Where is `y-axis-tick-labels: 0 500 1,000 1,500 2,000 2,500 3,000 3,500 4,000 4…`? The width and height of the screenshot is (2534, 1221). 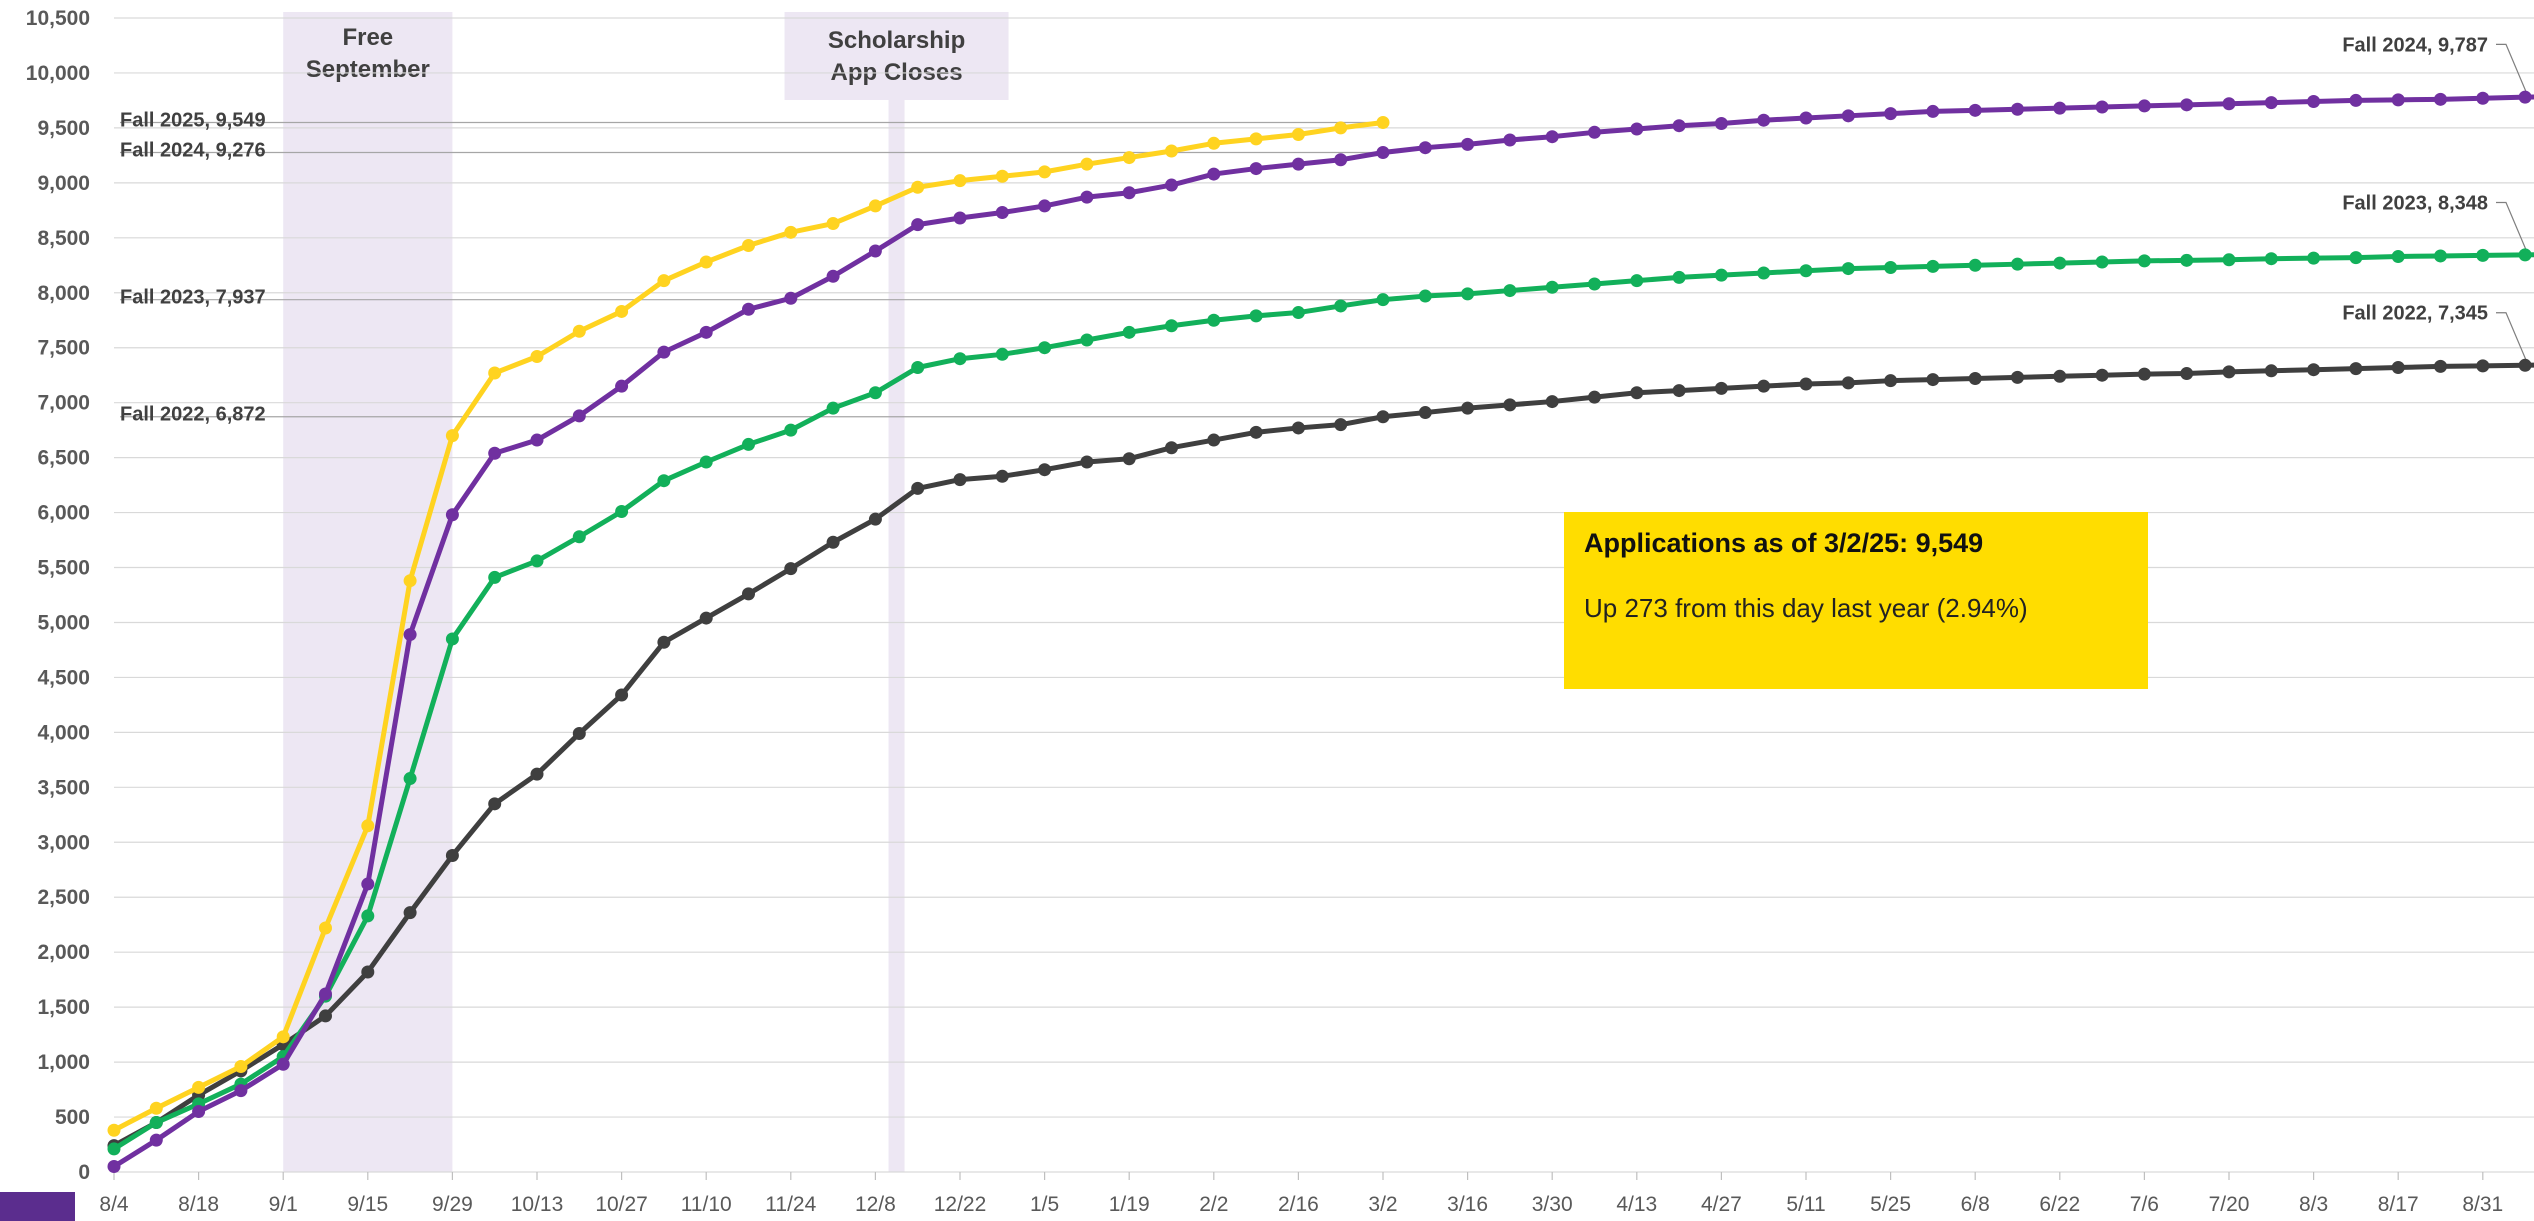
y-axis-tick-labels: 0 500 1,000 1,500 2,000 2,500 3,000 3,500 4,000 4… is located at coordinates (58, 595).